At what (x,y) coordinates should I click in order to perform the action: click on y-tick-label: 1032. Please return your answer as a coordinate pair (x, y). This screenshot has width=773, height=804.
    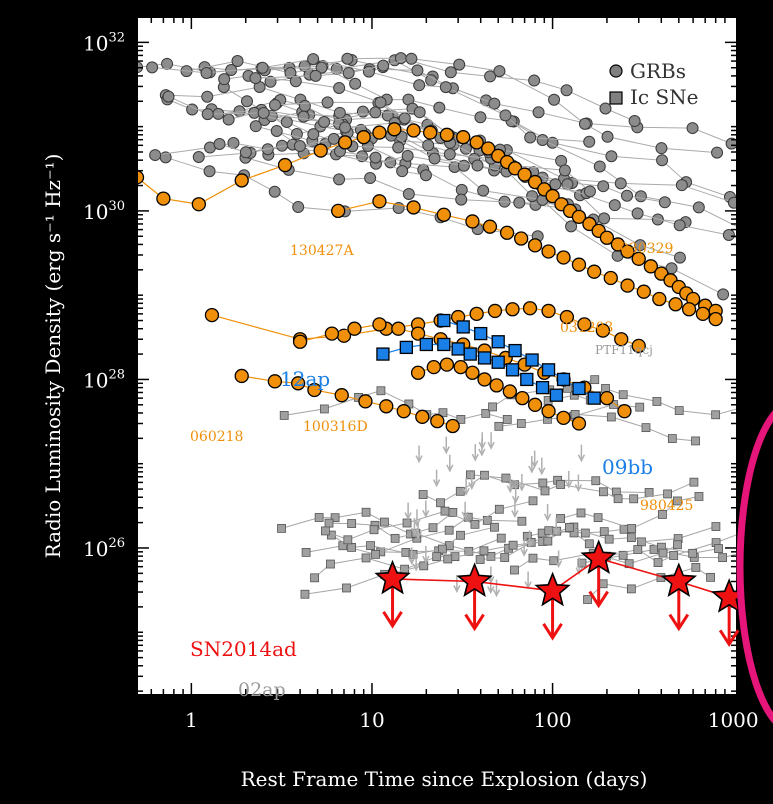
    Looking at the image, I should click on (104, 42).